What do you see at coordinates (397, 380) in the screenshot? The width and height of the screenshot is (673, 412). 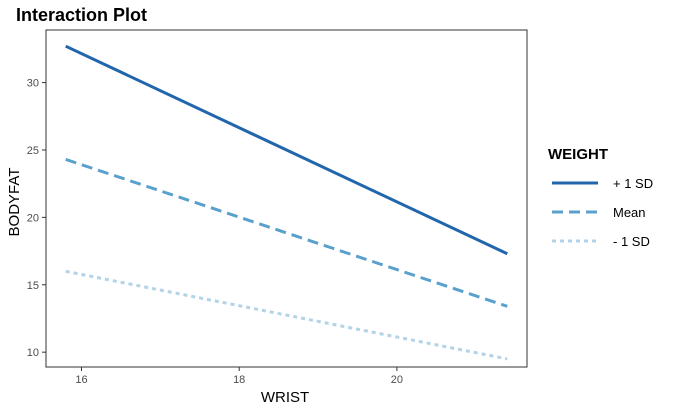 I see `x-tick-label: 20` at bounding box center [397, 380].